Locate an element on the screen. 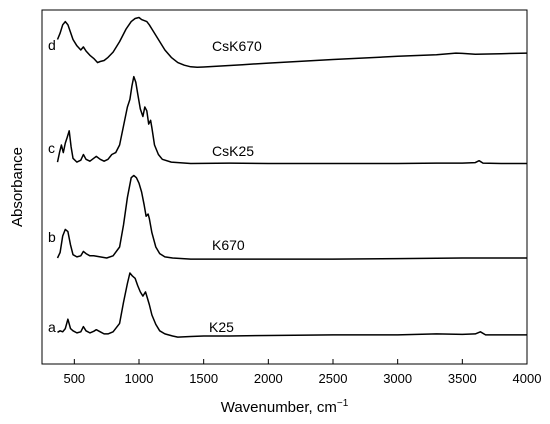 This screenshot has height=424, width=550. series-letter-b: b is located at coordinates (52, 237).